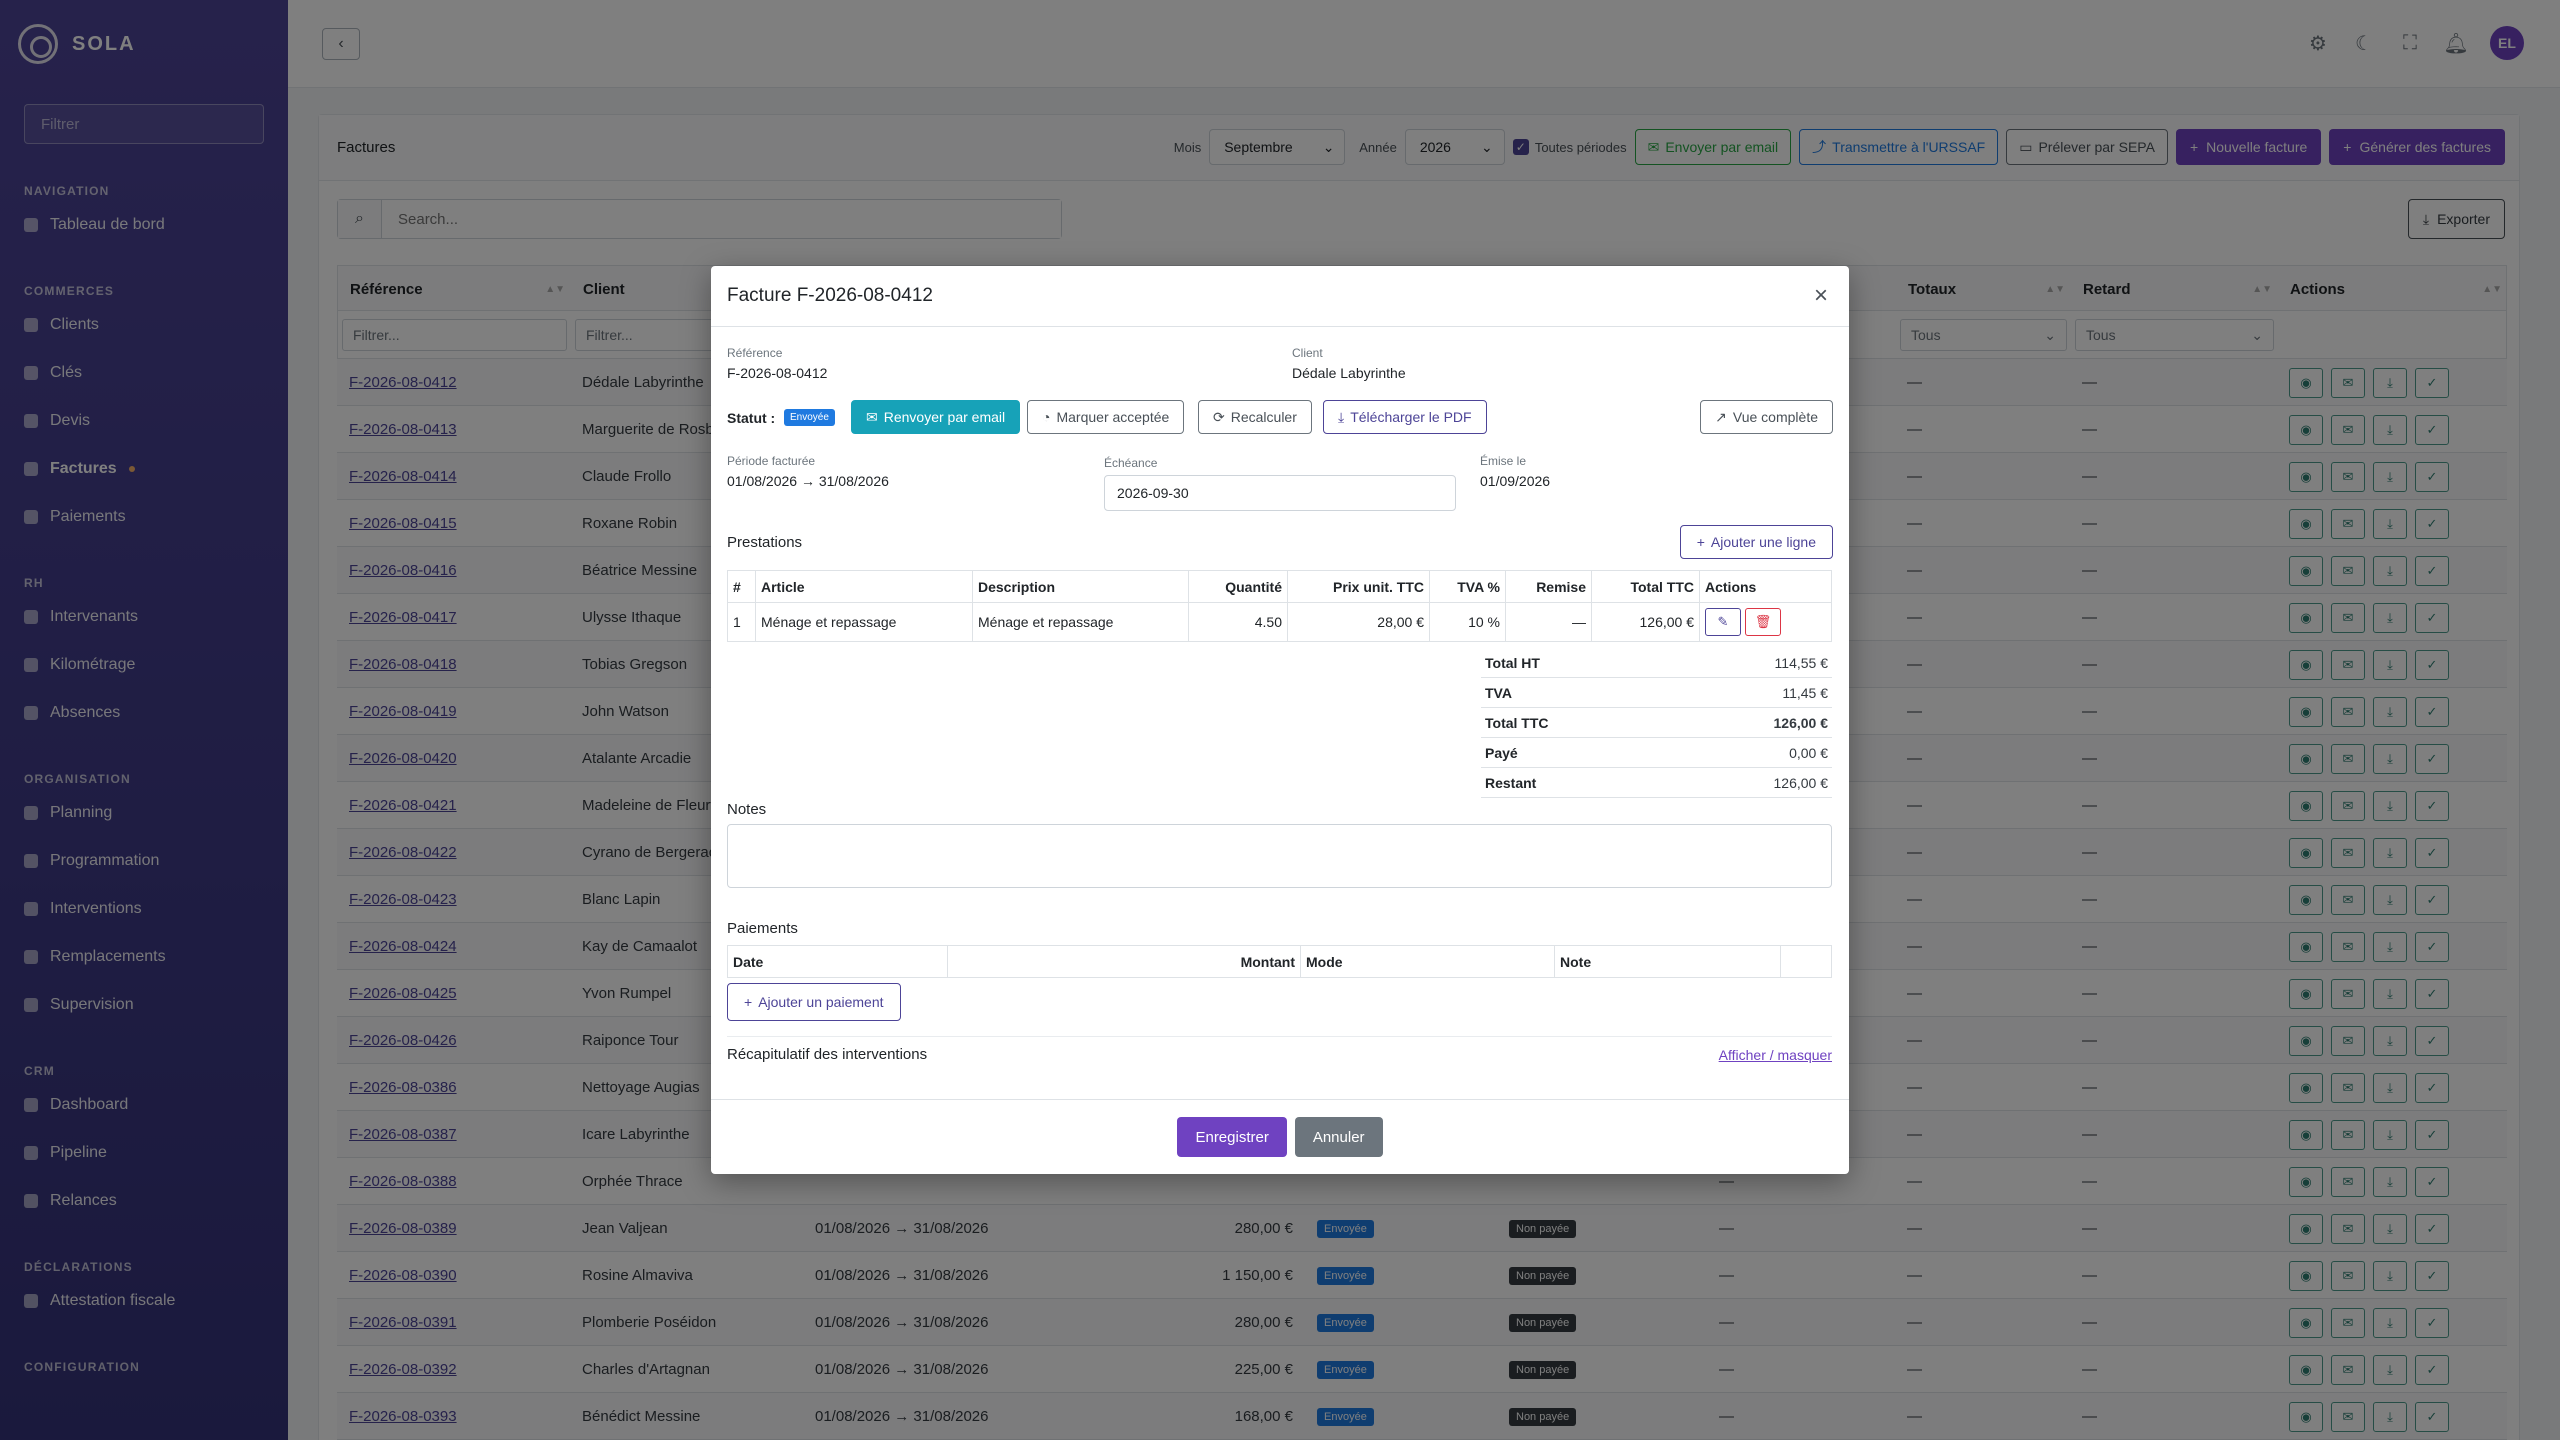  I want to click on add-payment-button: + Ajouter un paiement, so click(814, 1002).